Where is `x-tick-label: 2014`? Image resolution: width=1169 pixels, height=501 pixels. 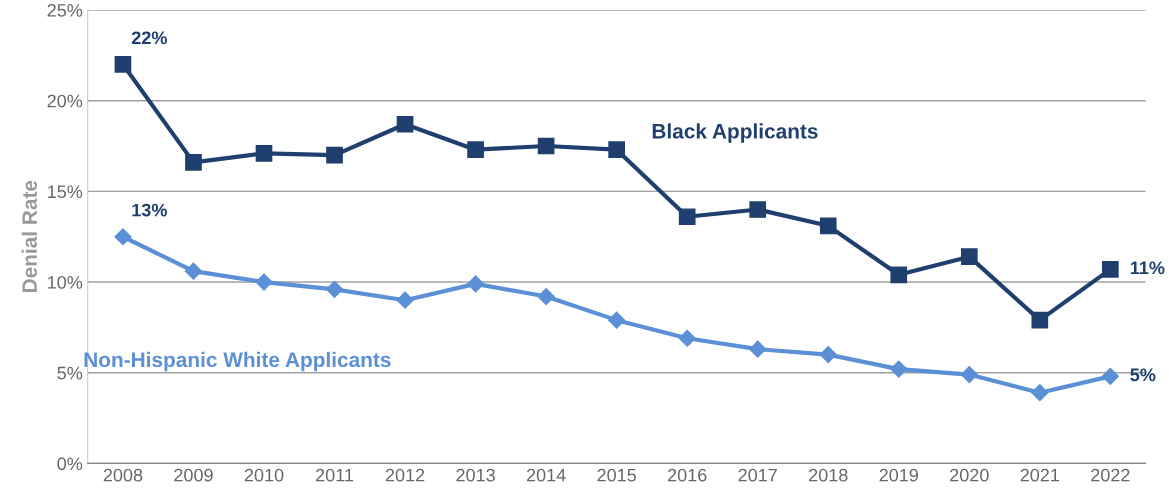
x-tick-label: 2014 is located at coordinates (546, 475).